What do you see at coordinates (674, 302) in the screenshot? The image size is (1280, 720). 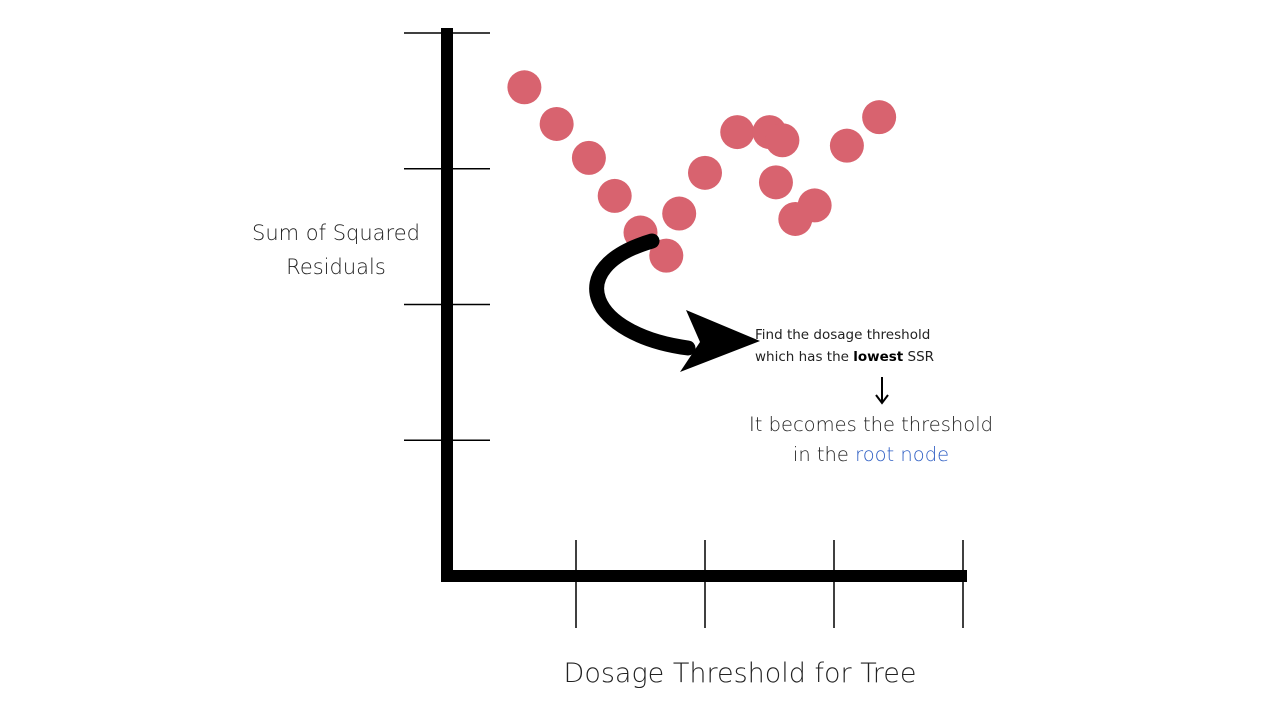 I see `curved-arrow-icon` at bounding box center [674, 302].